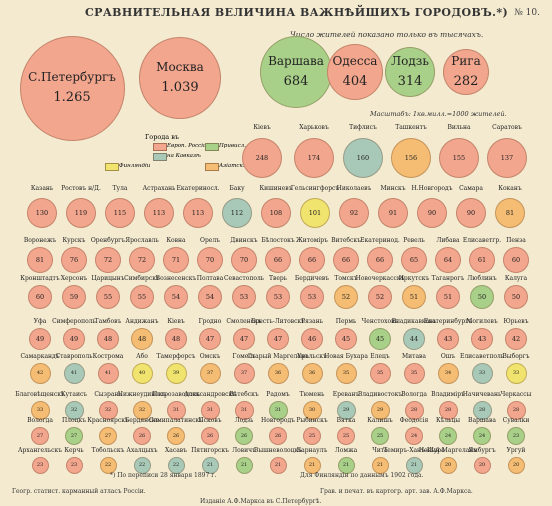 This screenshot has height=506, width=552. I want to click on city-circle: С.Петербургъ 1.265, so click(72, 88).